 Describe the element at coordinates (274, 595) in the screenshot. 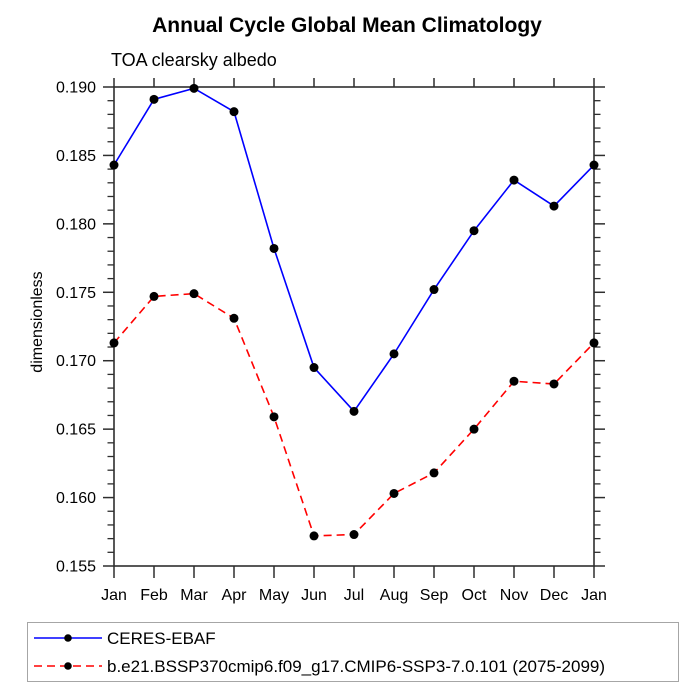

I see `x-tick-label: May` at that location.